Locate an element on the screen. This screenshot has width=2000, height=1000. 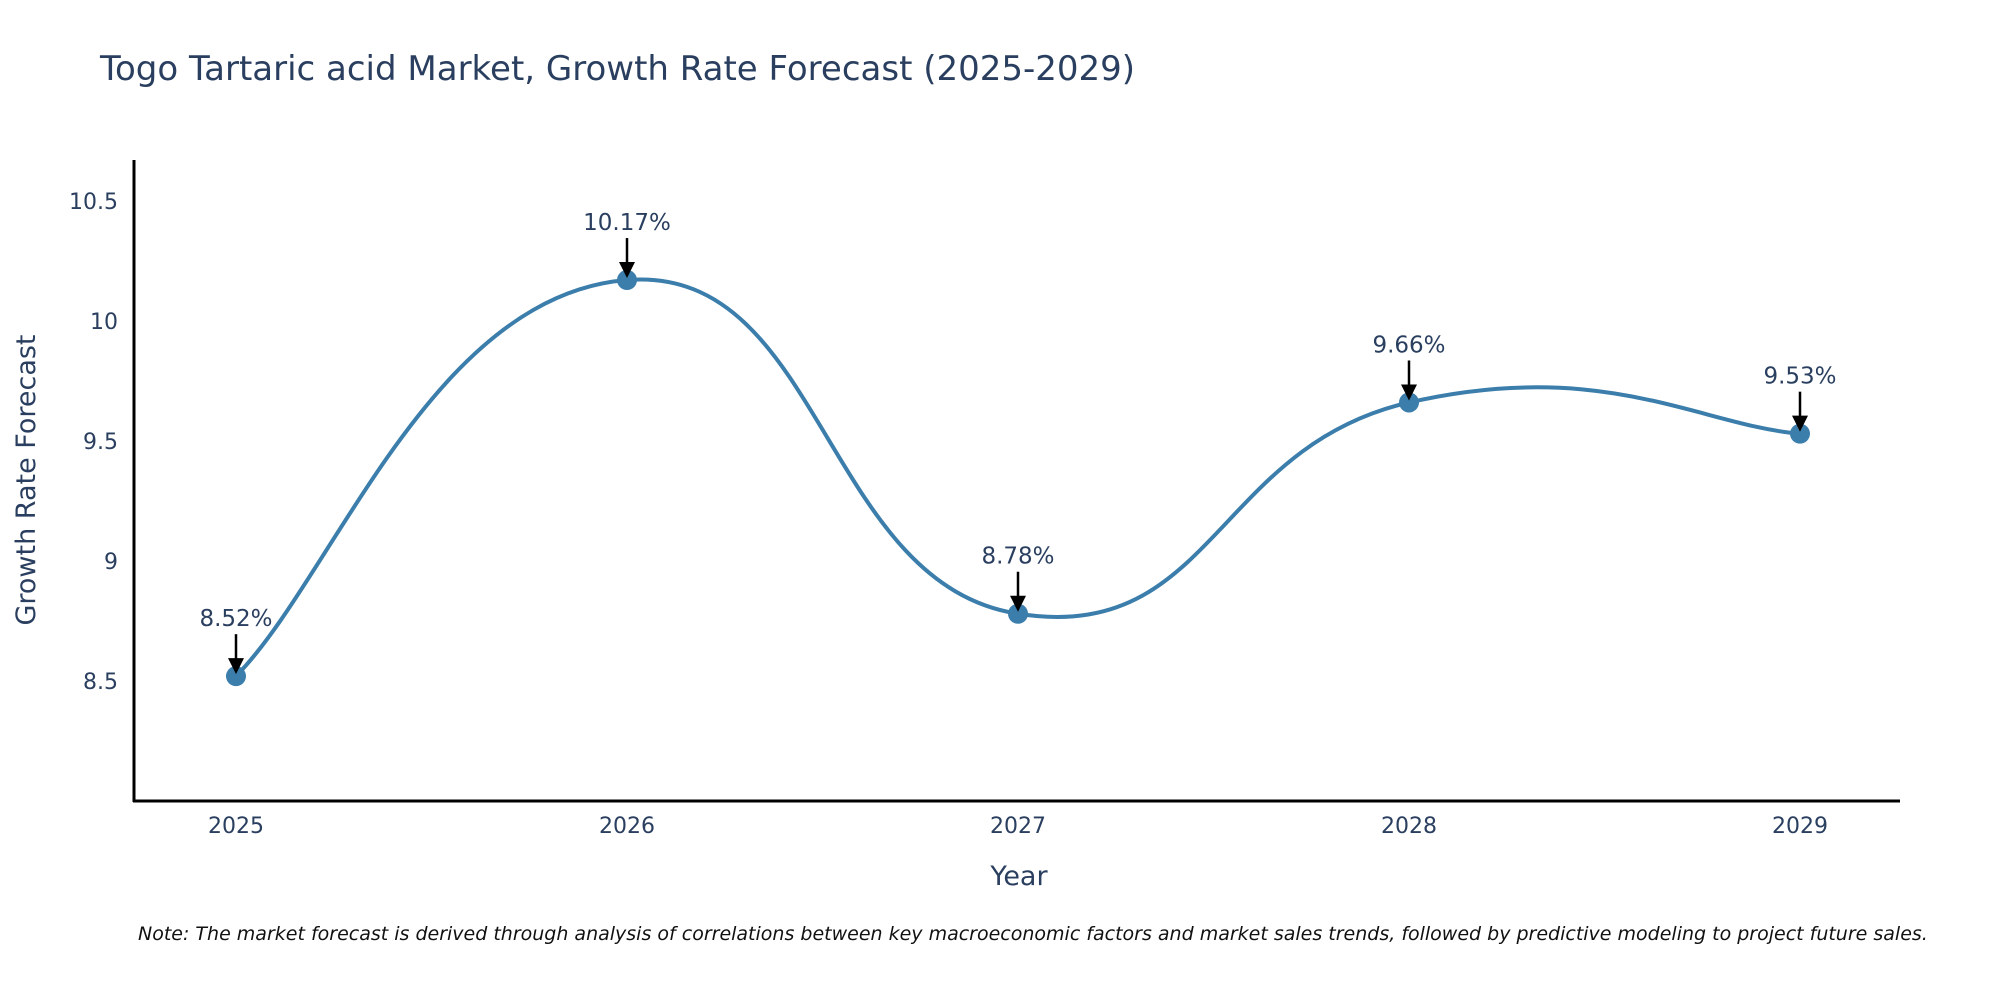
x-tick-label-2029: 2029 is located at coordinates (1800, 826).